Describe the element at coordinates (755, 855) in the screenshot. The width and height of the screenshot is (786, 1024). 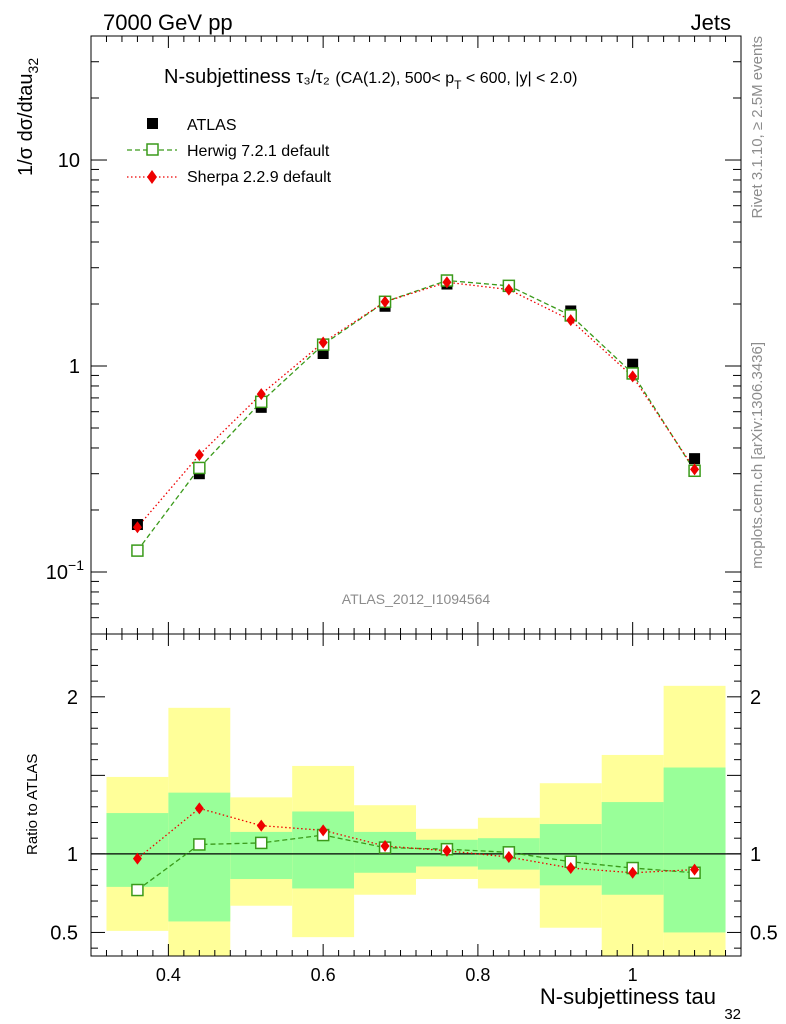
I see `ratio-y-tick-label-right: 1` at that location.